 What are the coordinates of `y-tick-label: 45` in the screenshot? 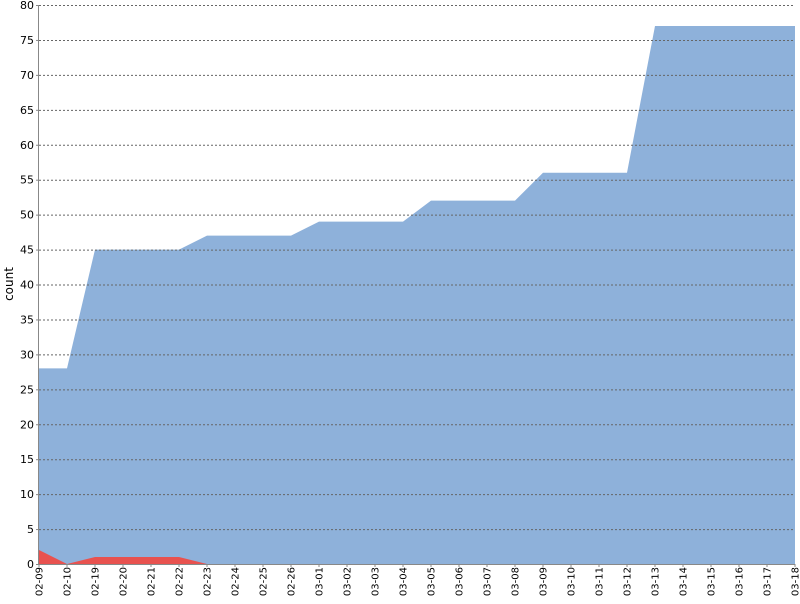 It's located at (27, 250).